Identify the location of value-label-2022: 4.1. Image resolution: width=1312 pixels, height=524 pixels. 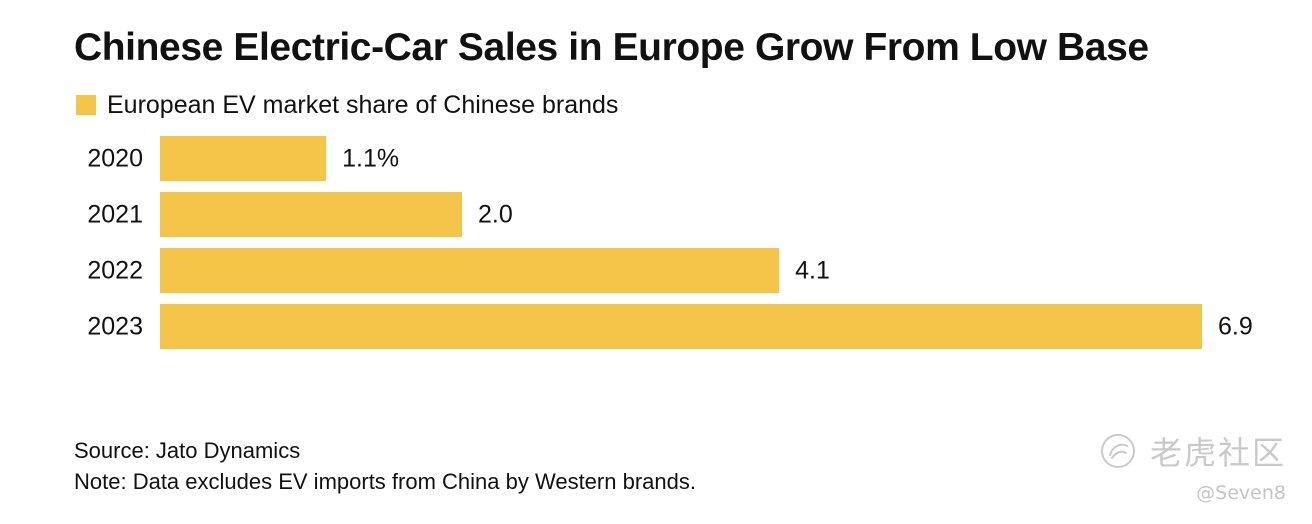
(812, 271).